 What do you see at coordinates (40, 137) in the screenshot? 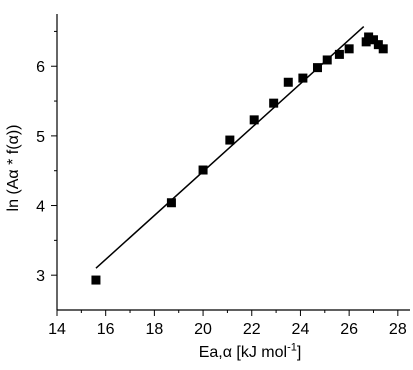
I see `y-tick-label: 5` at bounding box center [40, 137].